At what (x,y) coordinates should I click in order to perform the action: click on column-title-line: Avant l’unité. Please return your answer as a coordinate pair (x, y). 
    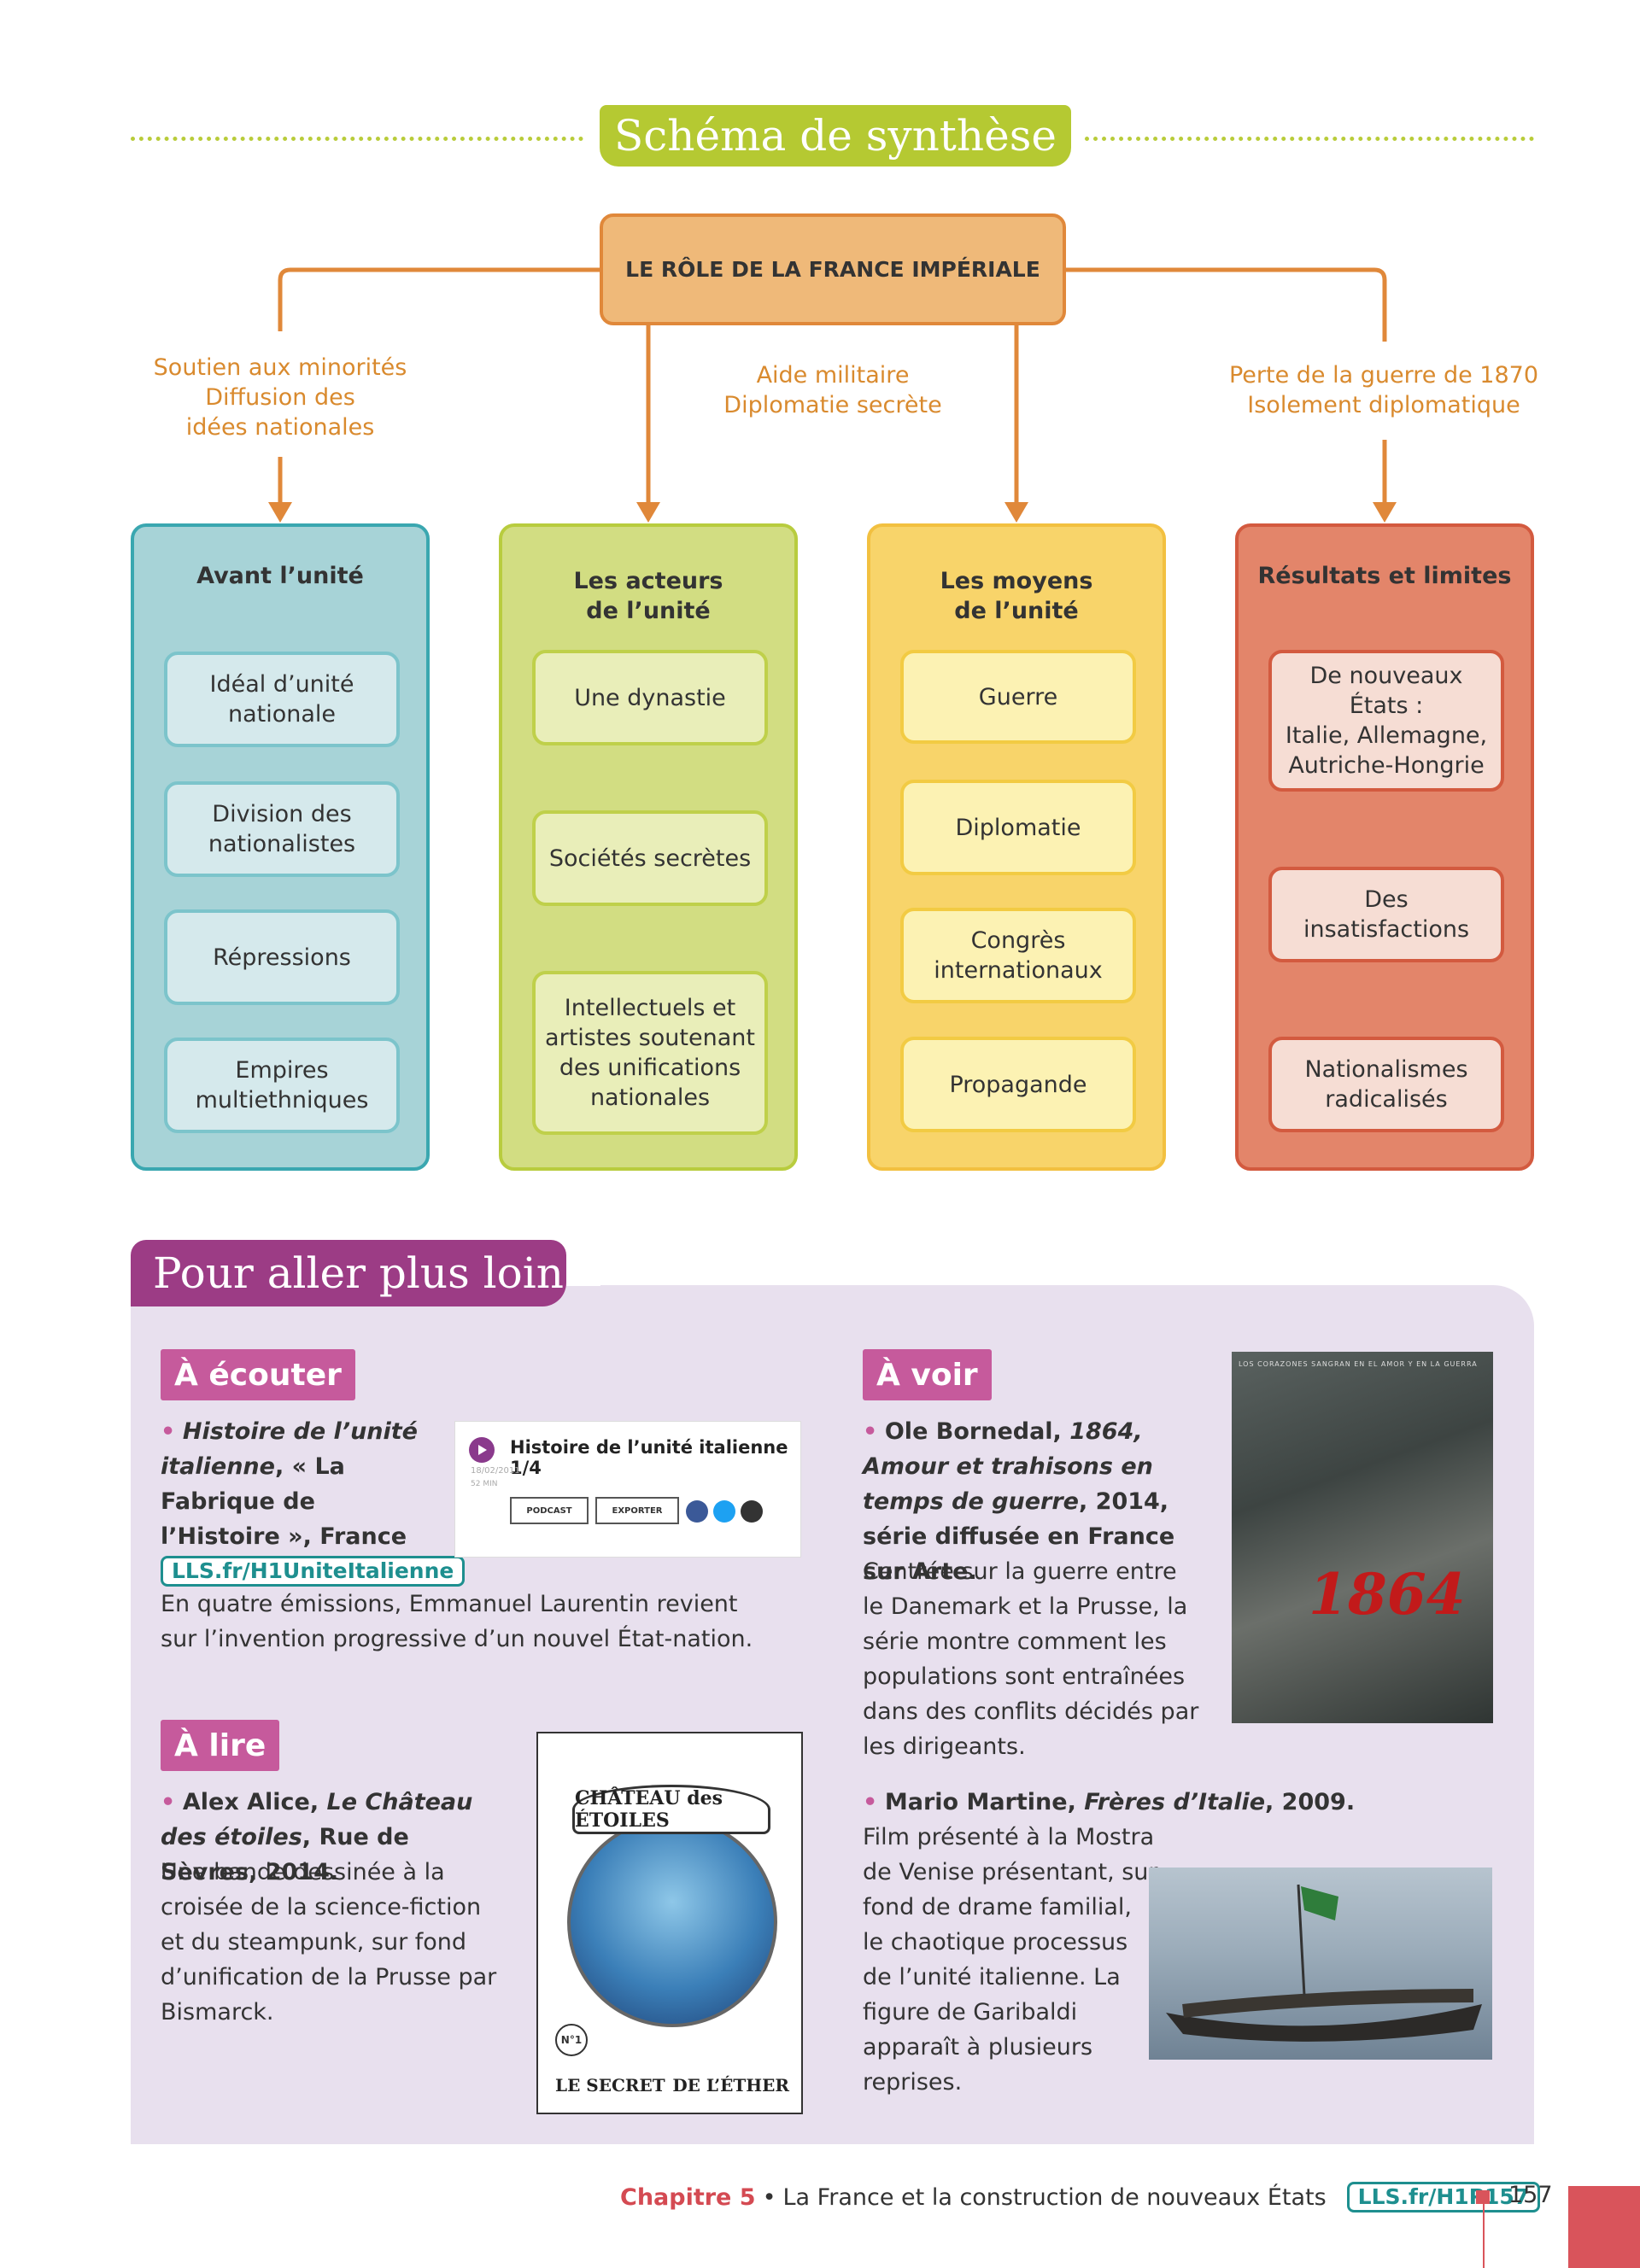
    Looking at the image, I should click on (280, 576).